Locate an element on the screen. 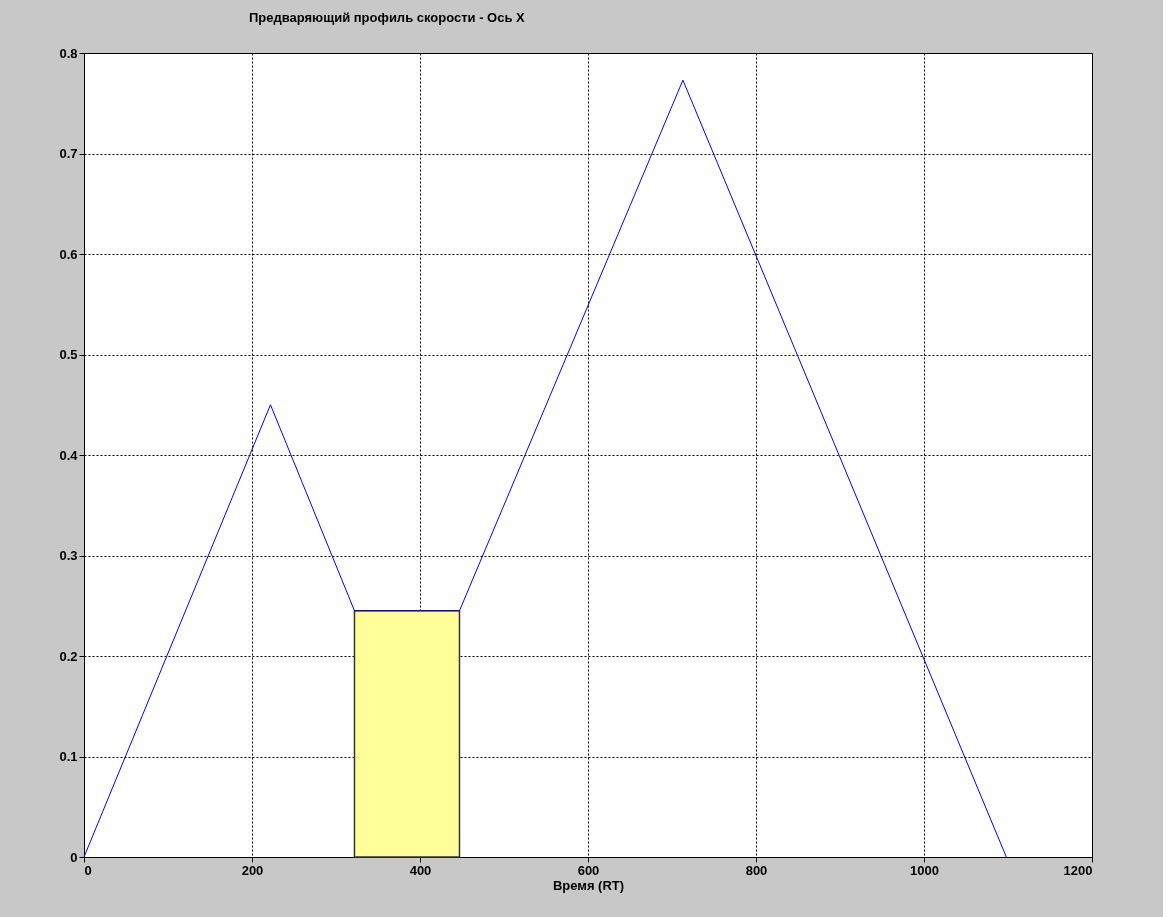 This screenshot has width=1176, height=917. y-tick-label: 0.6 is located at coordinates (68, 254).